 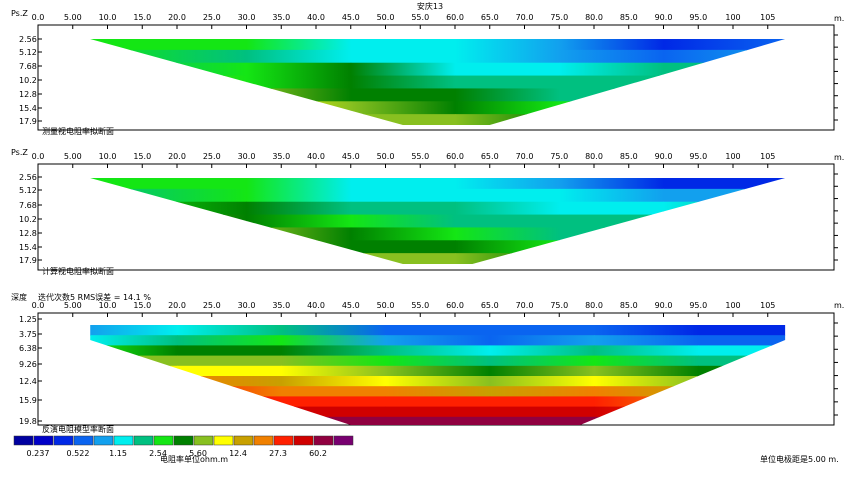 I want to click on depth-tick-label: 2.56, so click(x=28, y=177).